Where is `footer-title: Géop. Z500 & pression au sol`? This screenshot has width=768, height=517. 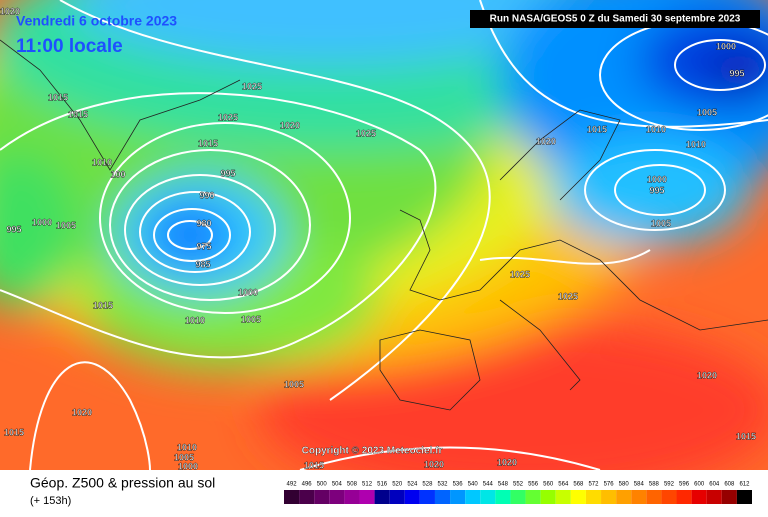 footer-title: Géop. Z500 & pression au sol is located at coordinates (122, 483).